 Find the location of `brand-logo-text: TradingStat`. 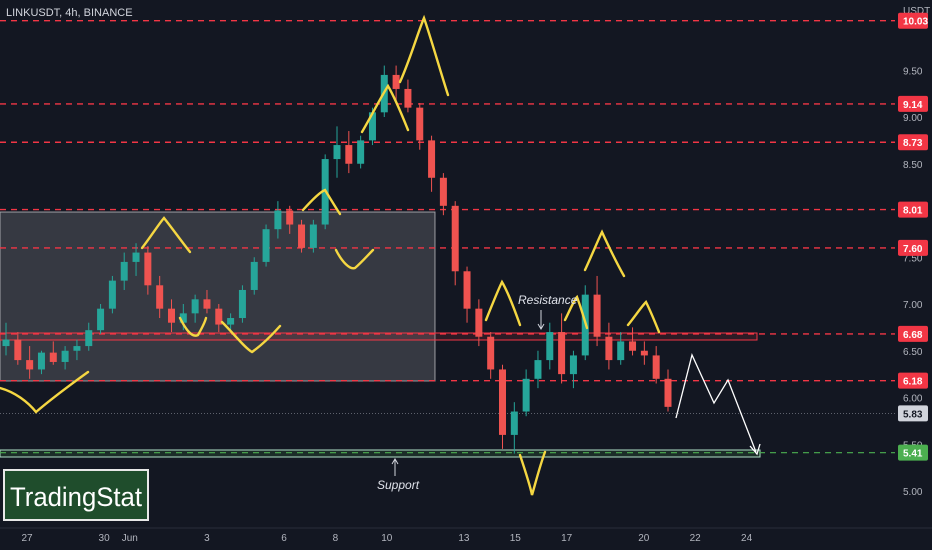

brand-logo-text: TradingStat is located at coordinates (76, 497).